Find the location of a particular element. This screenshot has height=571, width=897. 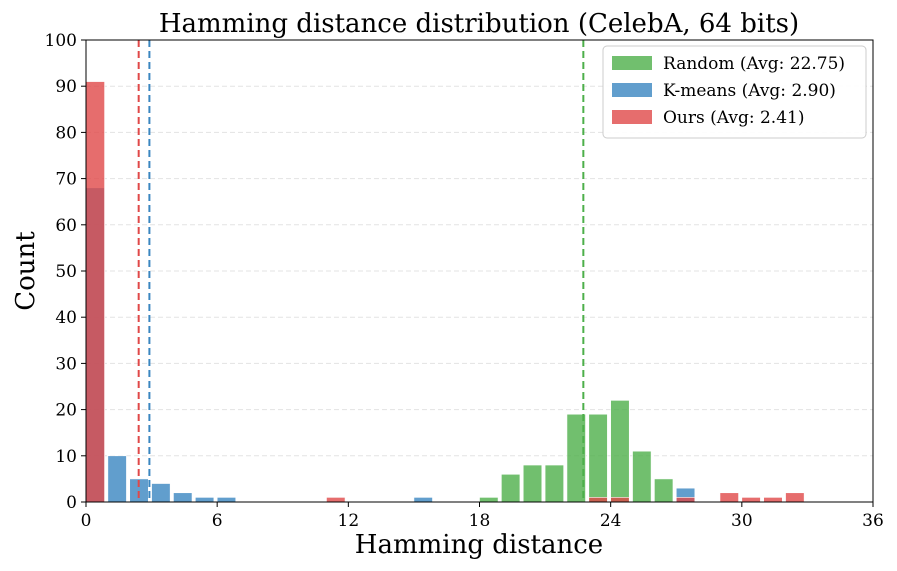

y-axis-ticks: 0 10 20 30 40 50 60 70 80 90 100 is located at coordinates (65, 272).